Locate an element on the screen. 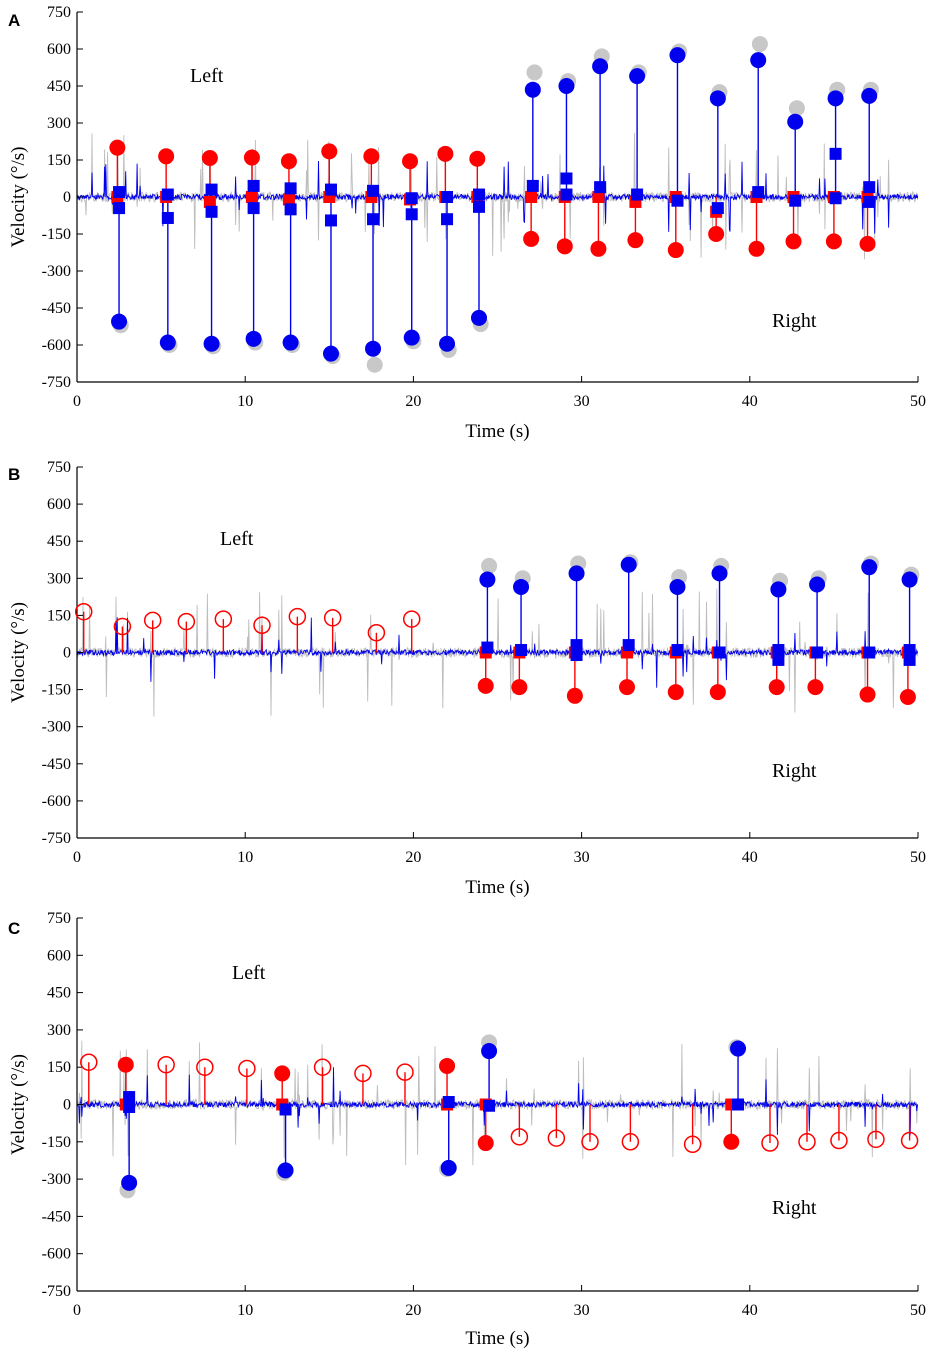 This screenshot has height=1356, width=933. y-tick-label: 300 is located at coordinates (59, 578).